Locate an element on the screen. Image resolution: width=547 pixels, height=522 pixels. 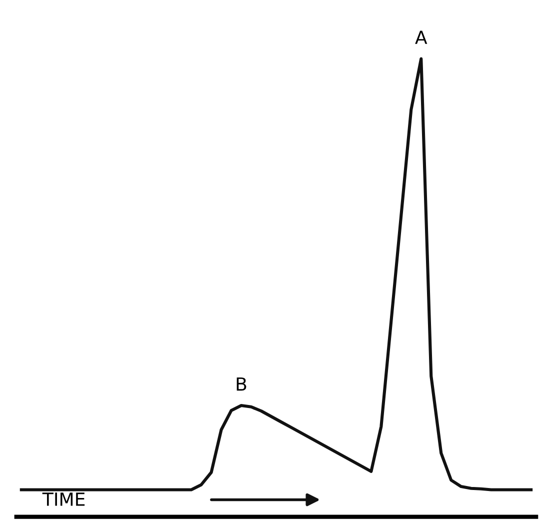
annotation: B is located at coordinates (241, 384).